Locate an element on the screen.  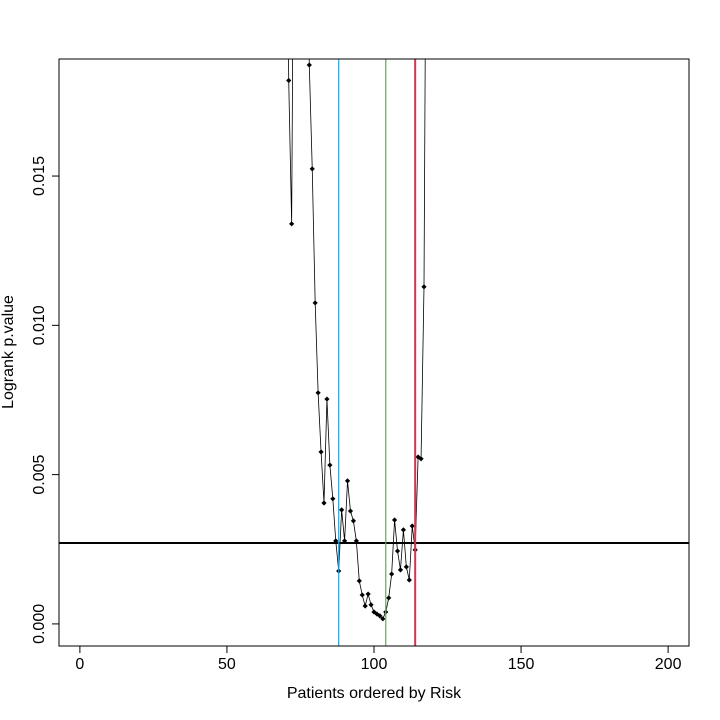
series-line is located at coordinates (357, 339).